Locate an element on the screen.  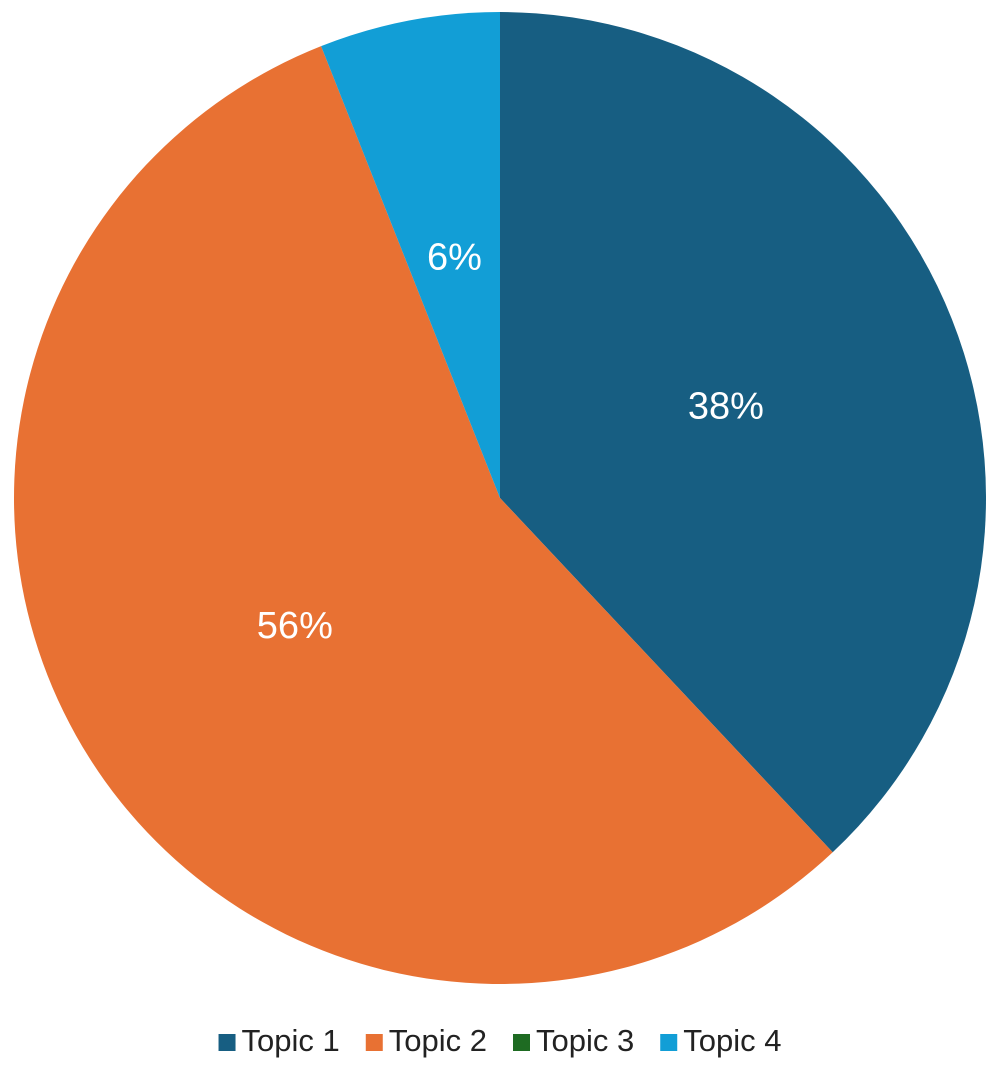
legend-label: Topic 4 is located at coordinates (732, 1040).